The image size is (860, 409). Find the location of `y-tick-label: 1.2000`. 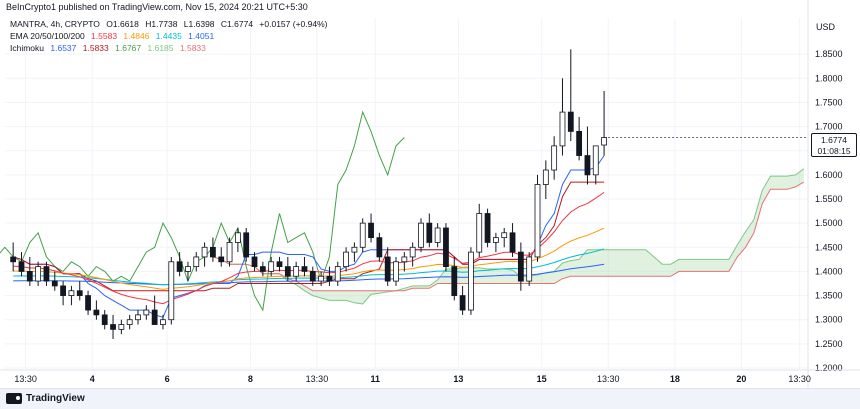

y-tick-label: 1.2000 is located at coordinates (829, 368).